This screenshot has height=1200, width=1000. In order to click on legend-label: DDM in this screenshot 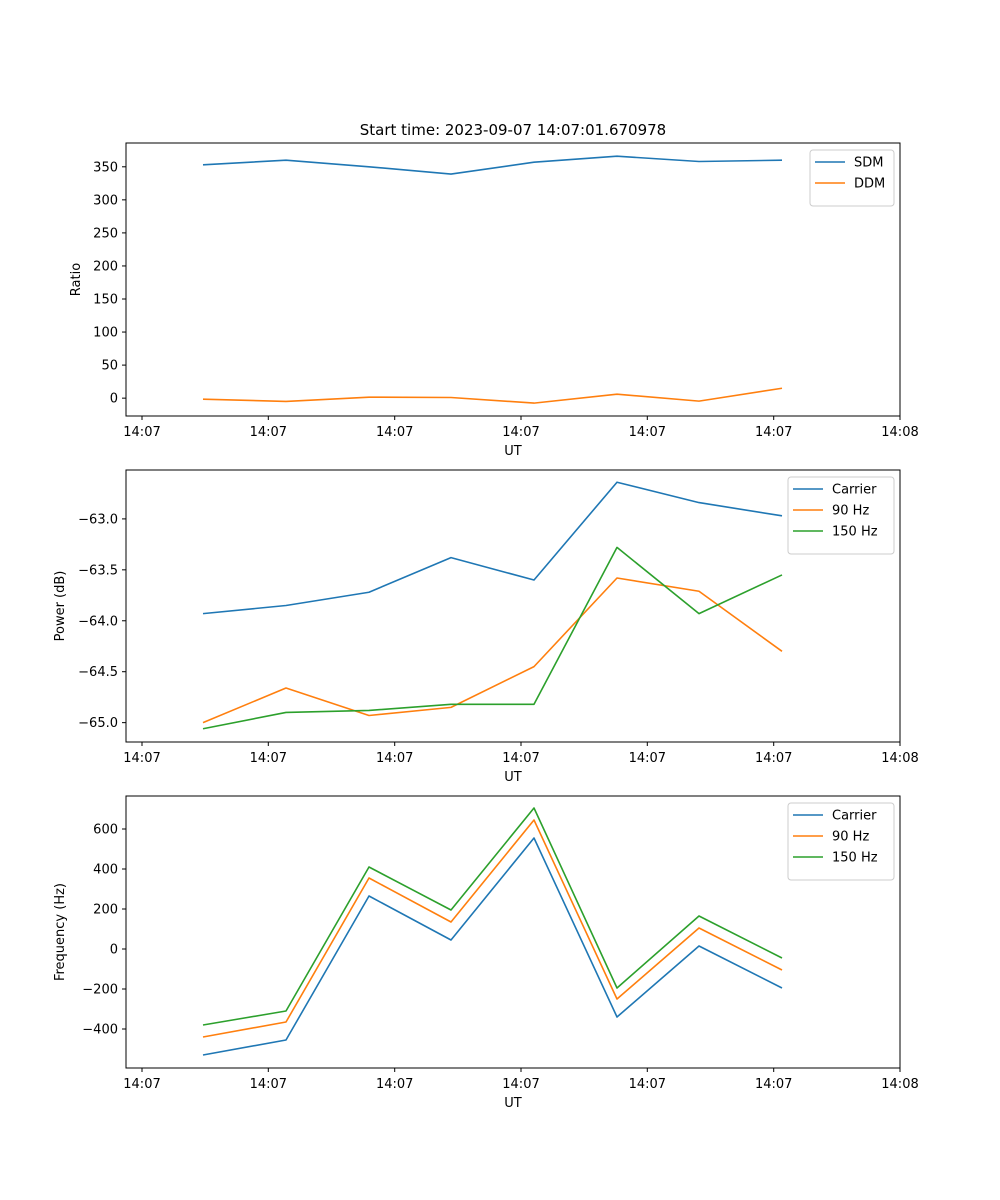, I will do `click(869, 184)`.